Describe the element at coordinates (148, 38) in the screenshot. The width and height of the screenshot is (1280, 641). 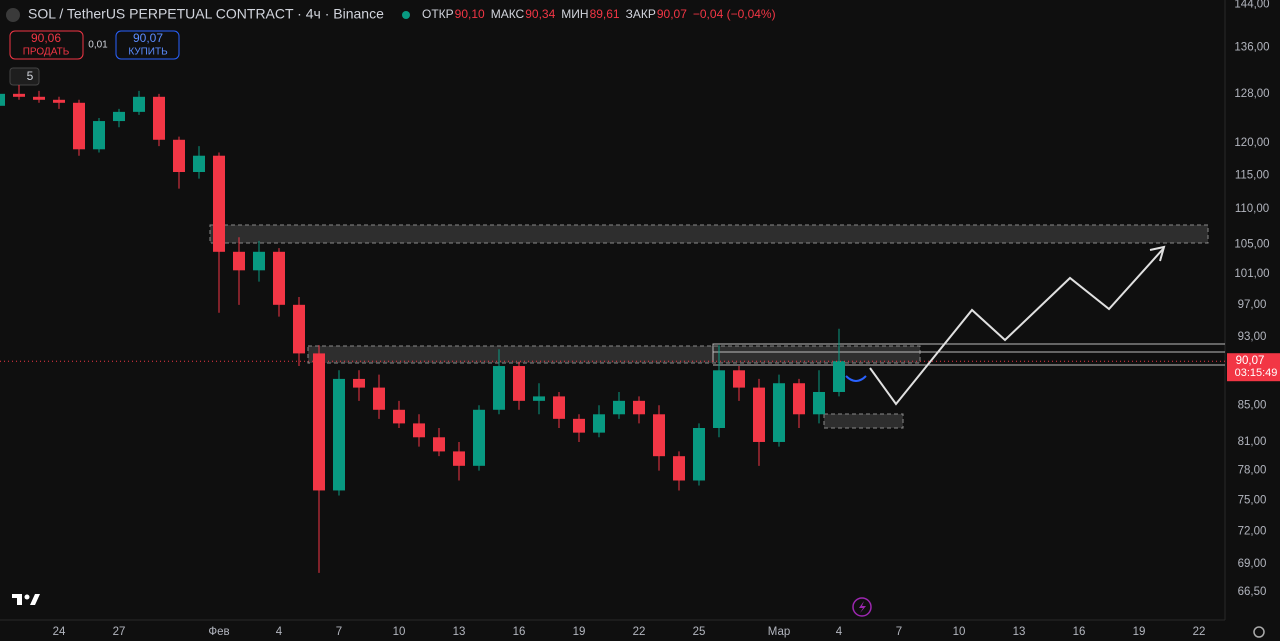
I see `buy-price: 90,07` at that location.